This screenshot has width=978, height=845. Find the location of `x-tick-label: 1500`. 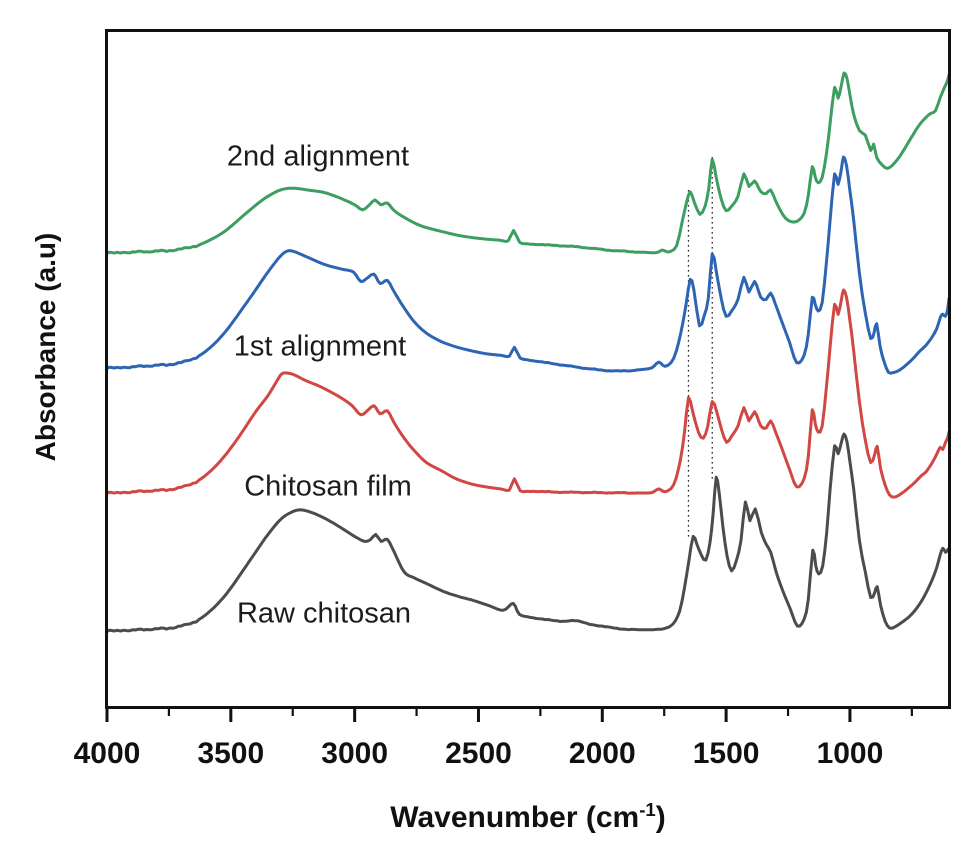

x-tick-label: 1500 is located at coordinates (726, 753).